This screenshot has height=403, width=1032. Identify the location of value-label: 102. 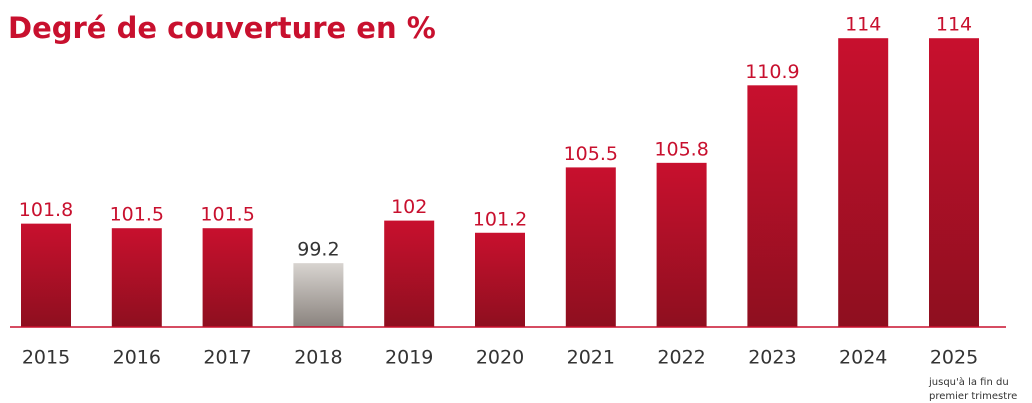
(409, 207).